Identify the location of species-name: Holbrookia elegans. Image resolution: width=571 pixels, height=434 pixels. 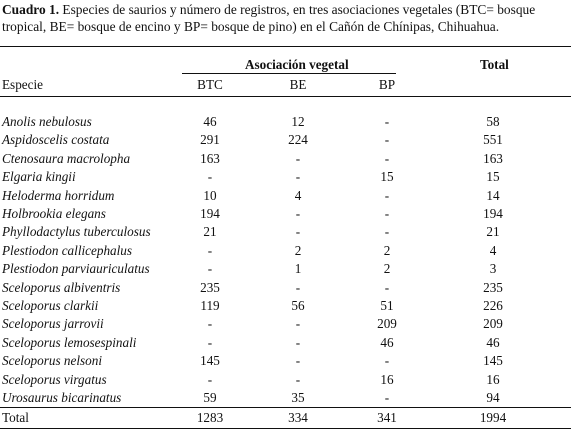
(54, 213).